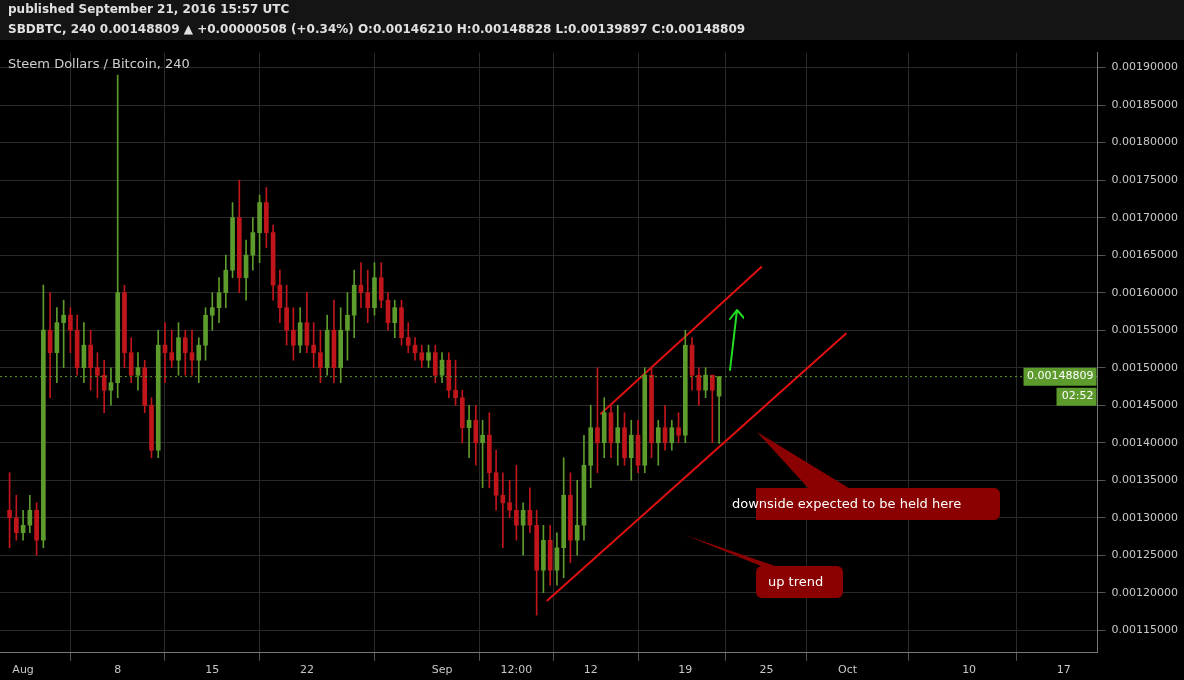 The height and width of the screenshot is (680, 1184). Describe the element at coordinates (1144, 292) in the screenshot. I see `y-tick-label: 0.00160000` at that location.